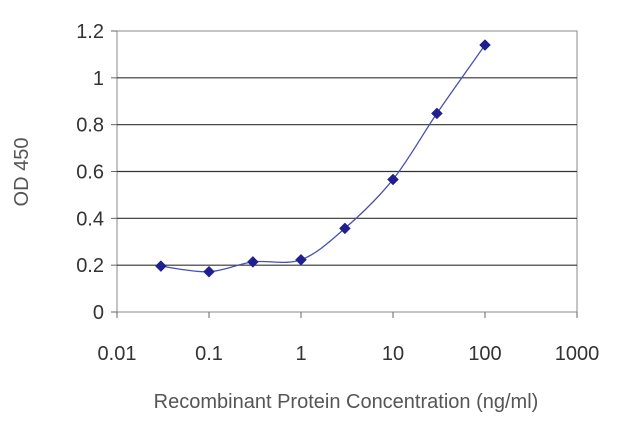  Describe the element at coordinates (577, 354) in the screenshot. I see `x-tick-label: 1000` at that location.